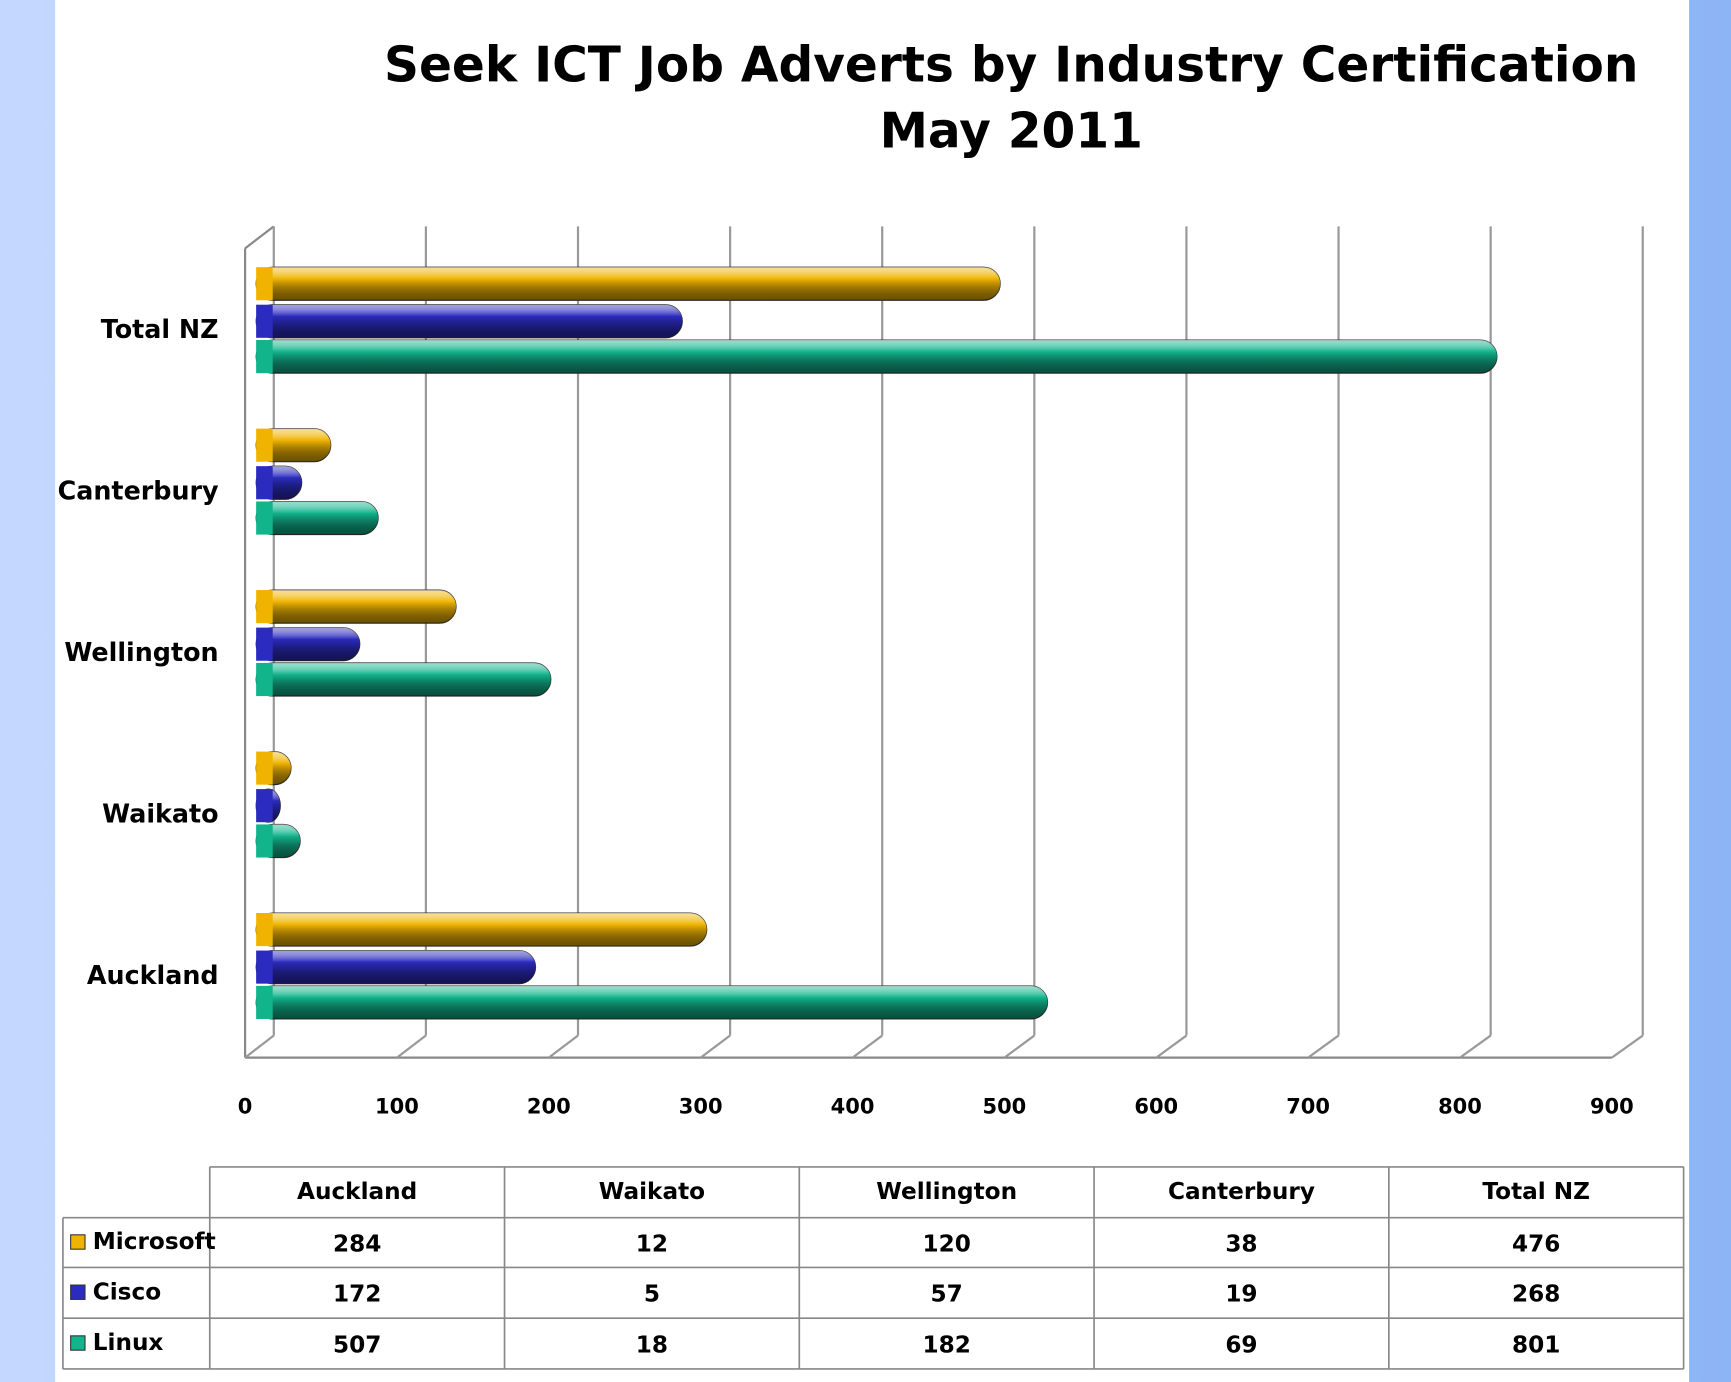 The height and width of the screenshot is (1382, 1731). I want to click on table-cell: 12, so click(652, 1243).